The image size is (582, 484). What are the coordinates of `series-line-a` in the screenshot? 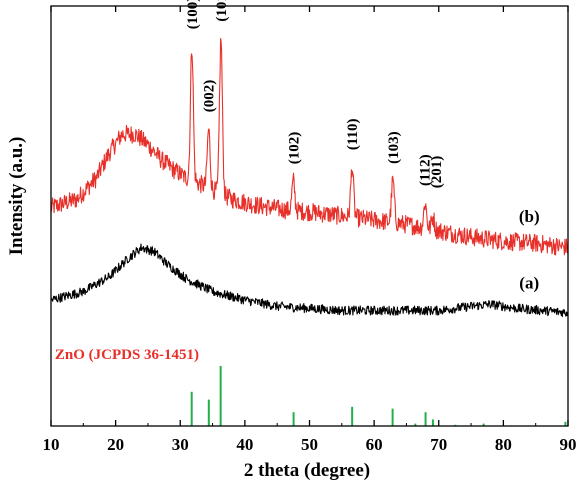 It's located at (309, 280).